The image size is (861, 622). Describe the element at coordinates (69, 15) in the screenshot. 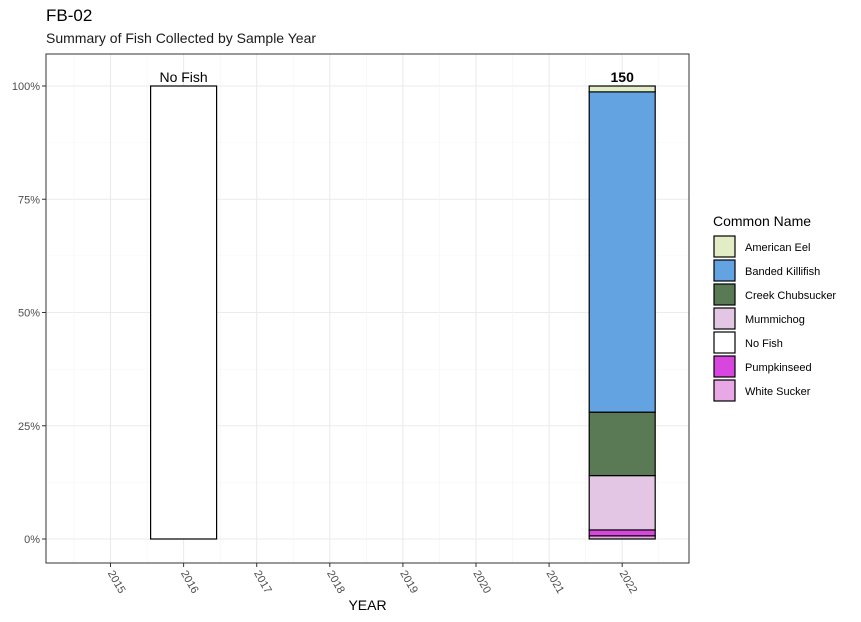

I see `chart-title: FB-02` at that location.